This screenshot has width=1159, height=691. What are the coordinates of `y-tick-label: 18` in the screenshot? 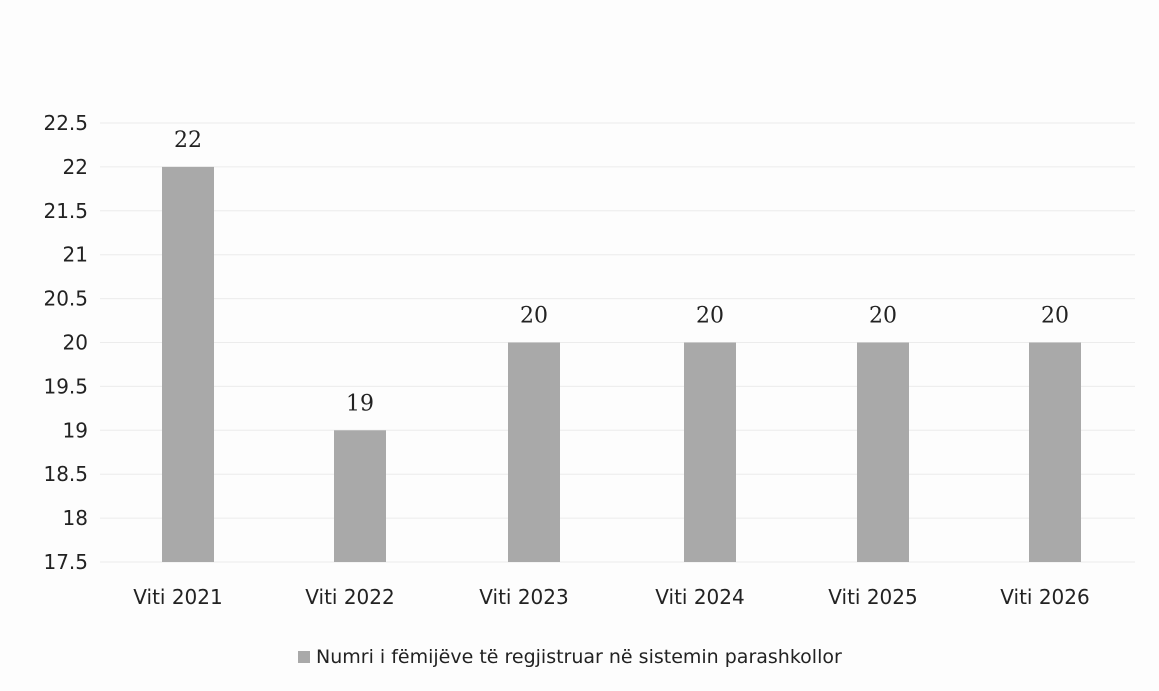 It's located at (75, 518).